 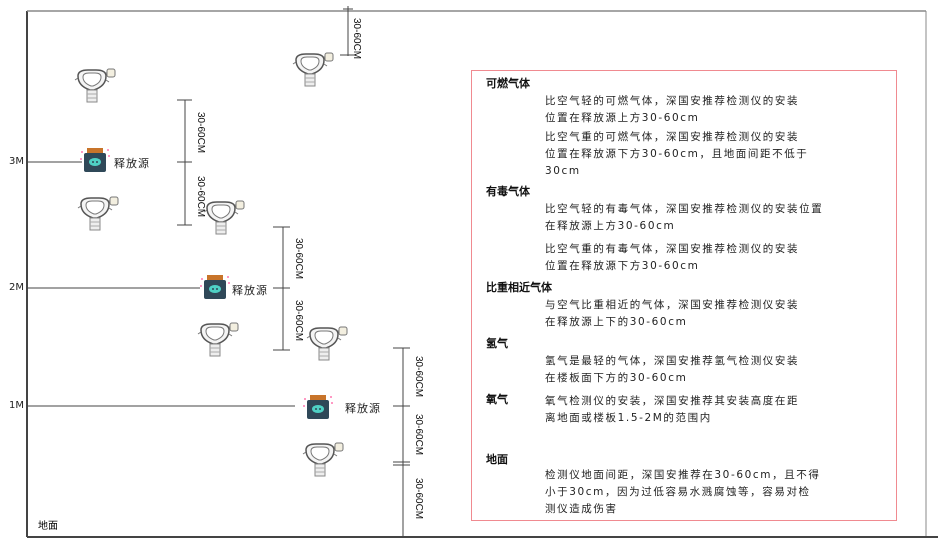 I want to click on paragraph-line: 氢气是最轻的气体，深国安推荐氢气检测仪安装, so click(x=672, y=361).